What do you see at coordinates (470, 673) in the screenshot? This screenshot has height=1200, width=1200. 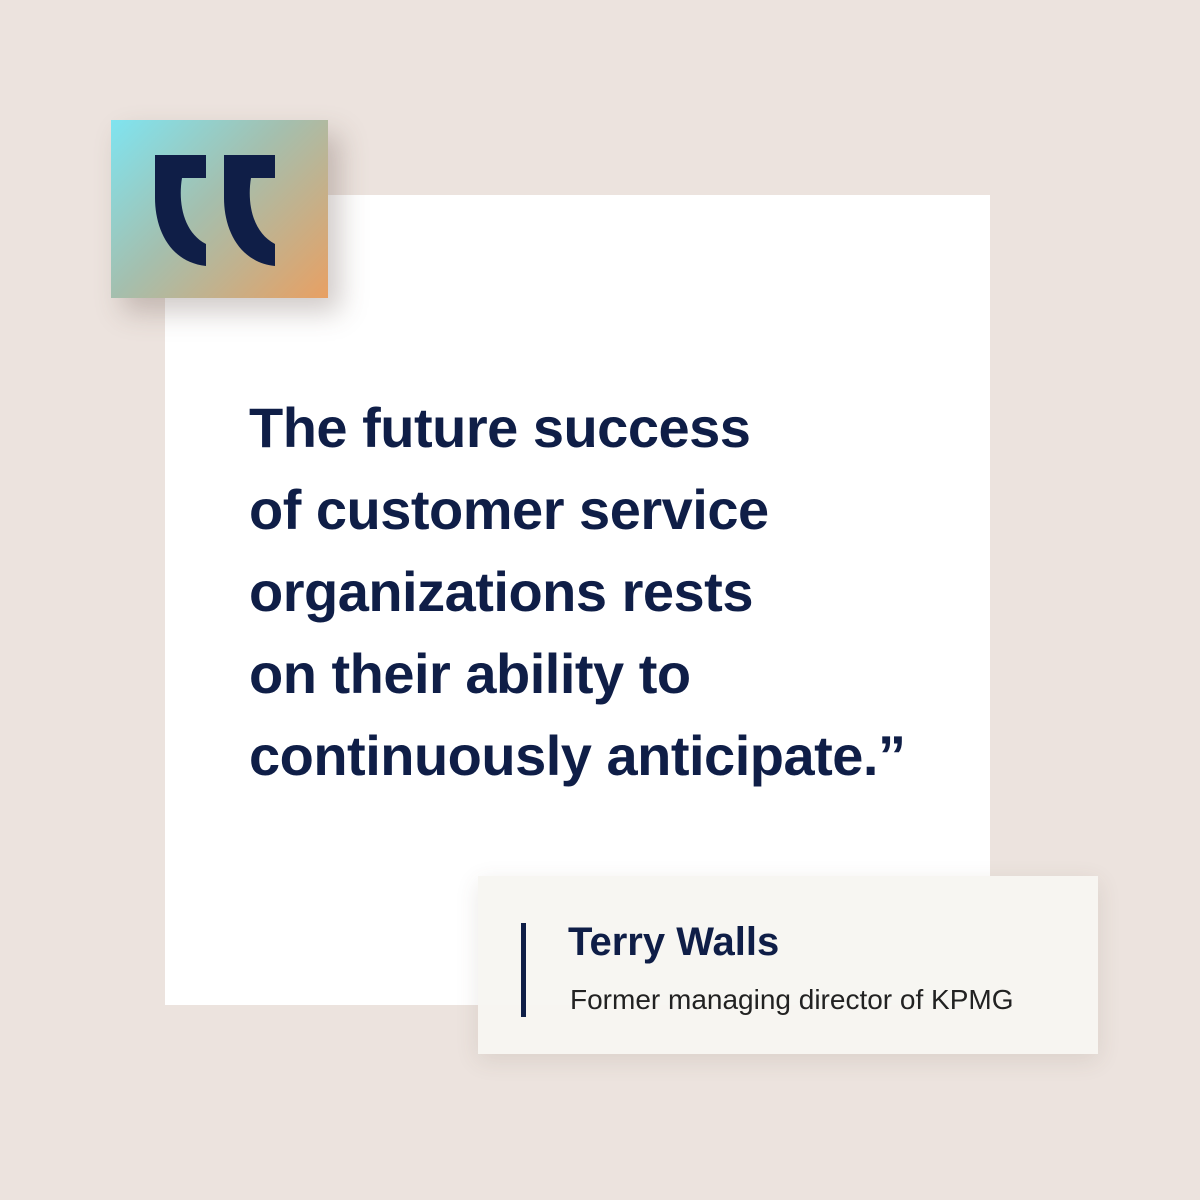 I see `quote-line: on their ability to` at bounding box center [470, 673].